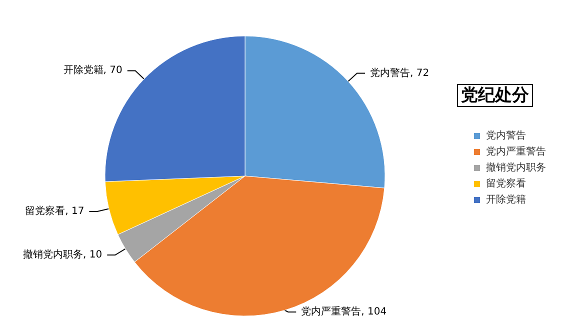 The height and width of the screenshot is (326, 569). Describe the element at coordinates (495, 96) in the screenshot. I see `text: 党纪处分` at that location.